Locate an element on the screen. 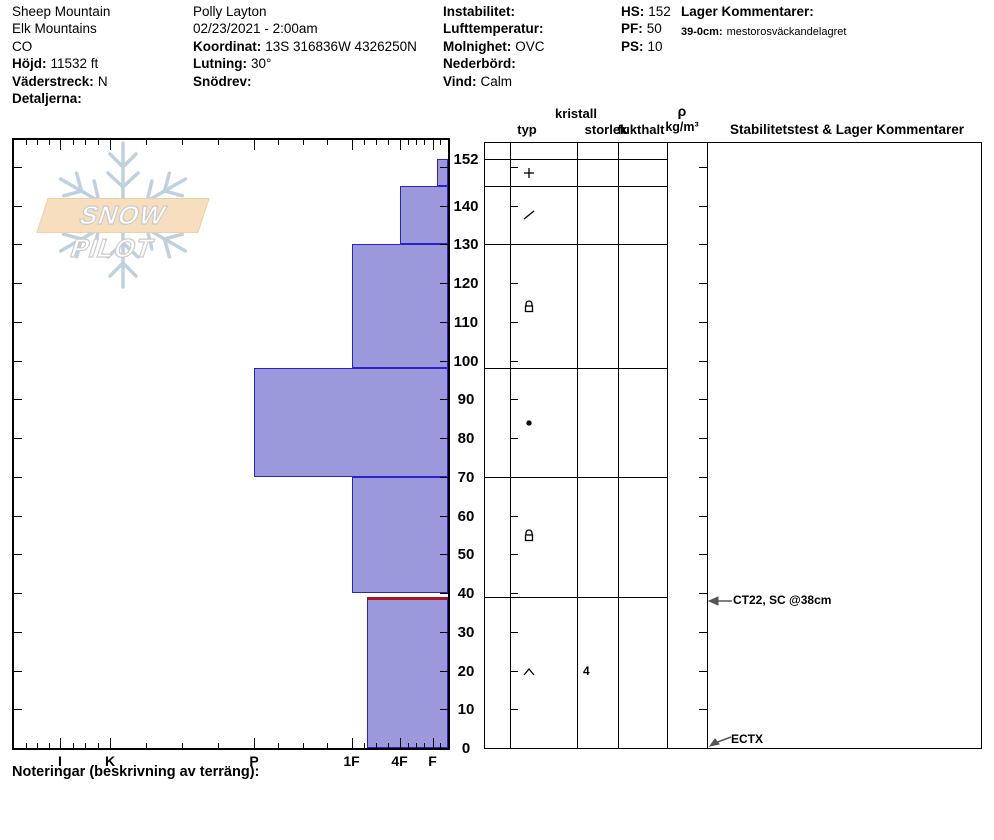  elevation-label: Höjd: is located at coordinates (29, 63).